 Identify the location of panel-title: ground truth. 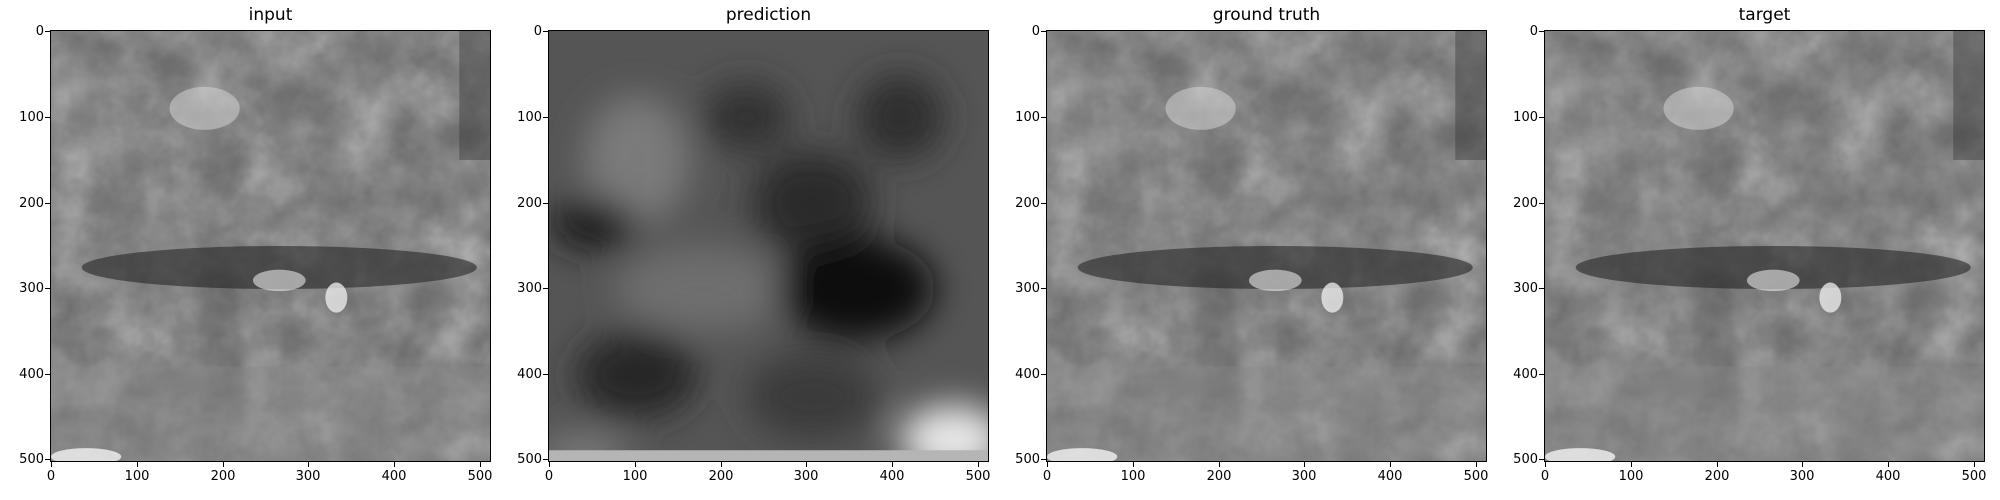
(1266, 15).